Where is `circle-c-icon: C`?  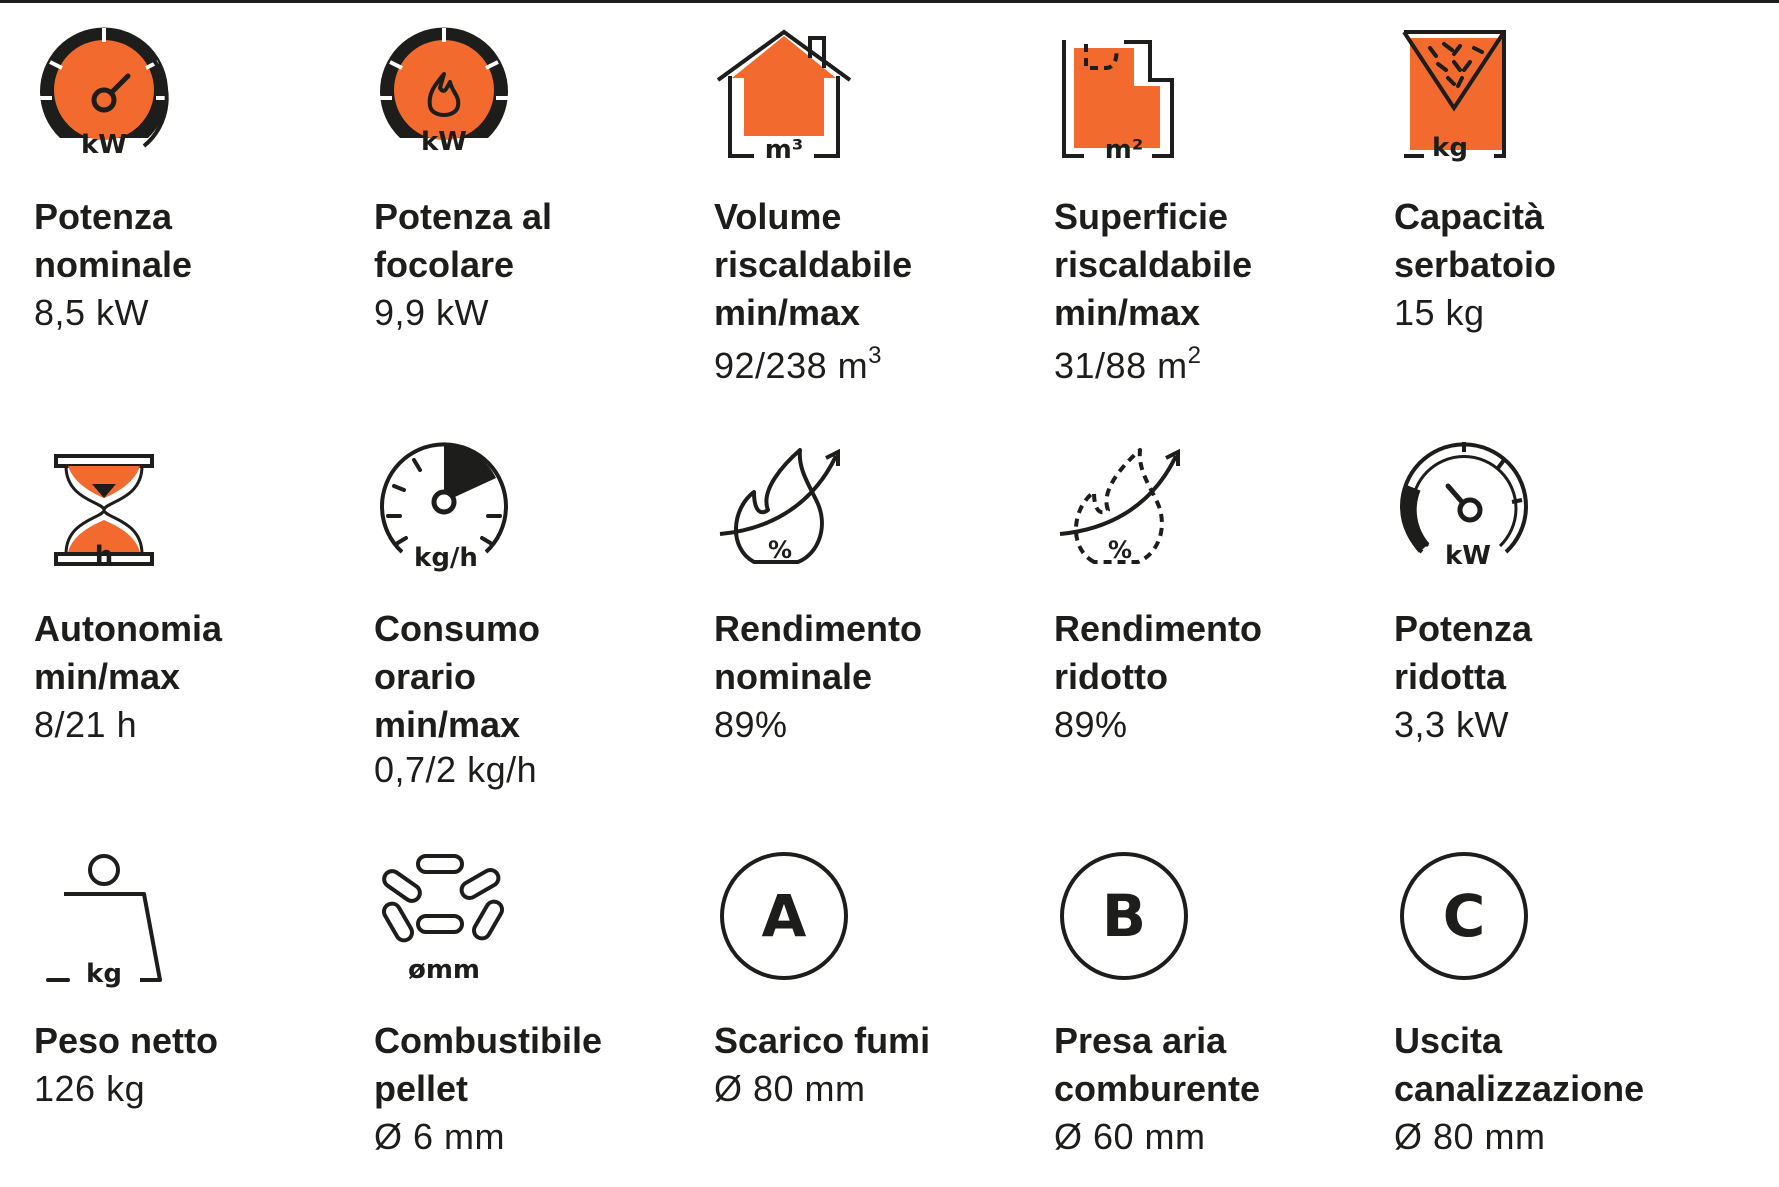 circle-c-icon: C is located at coordinates (1464, 917).